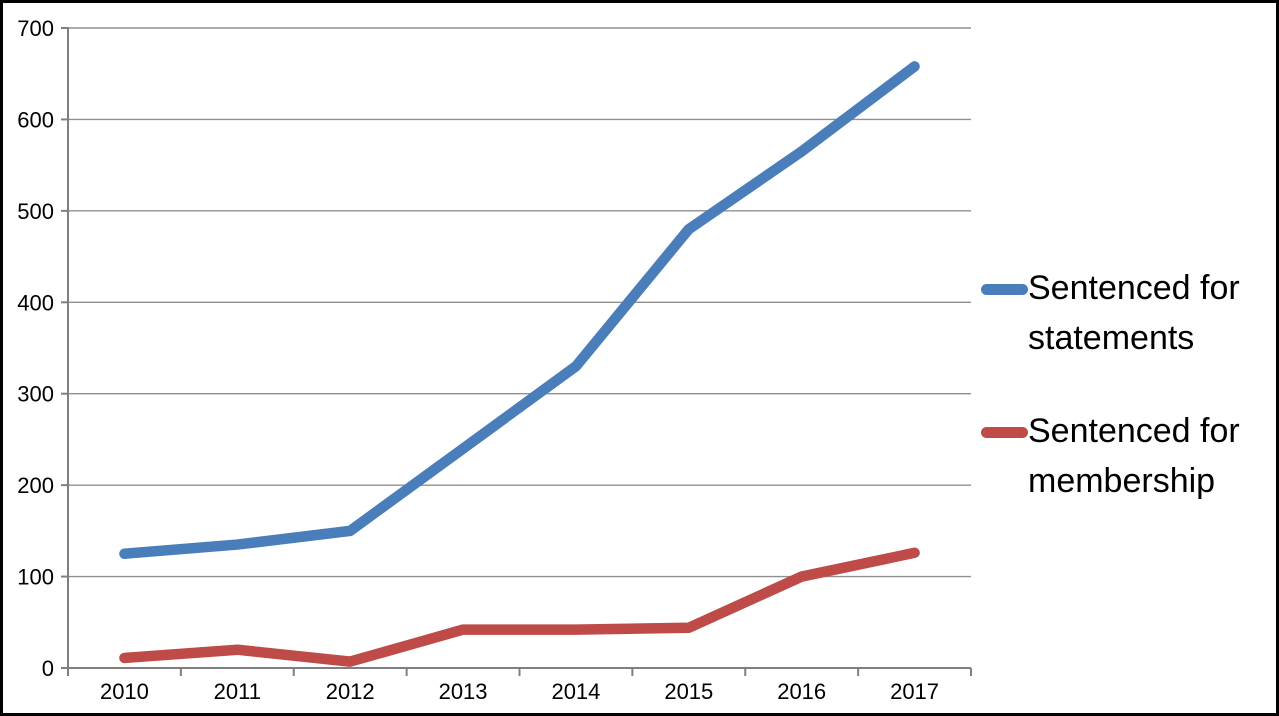 This screenshot has width=1279, height=716. Describe the element at coordinates (124, 691) in the screenshot. I see `x-tick-label-2010: 2010` at that location.